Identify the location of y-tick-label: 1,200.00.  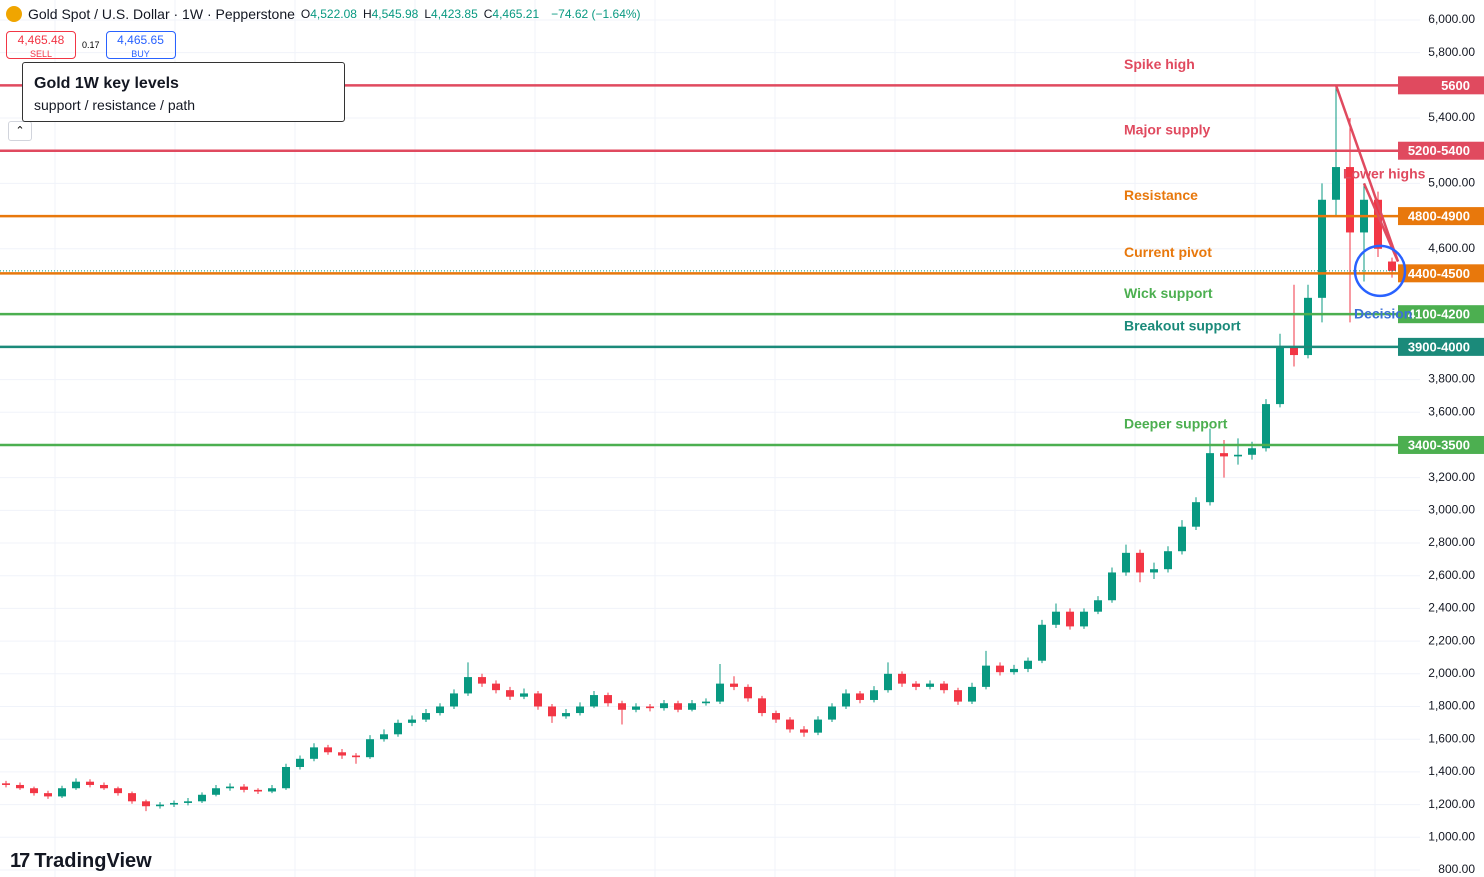
(1451, 804).